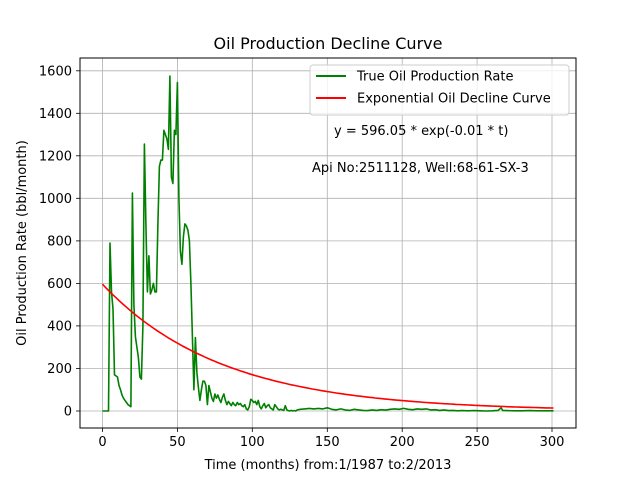 The width and height of the screenshot is (640, 480). I want to click on x-tick-label: 0, so click(102, 442).